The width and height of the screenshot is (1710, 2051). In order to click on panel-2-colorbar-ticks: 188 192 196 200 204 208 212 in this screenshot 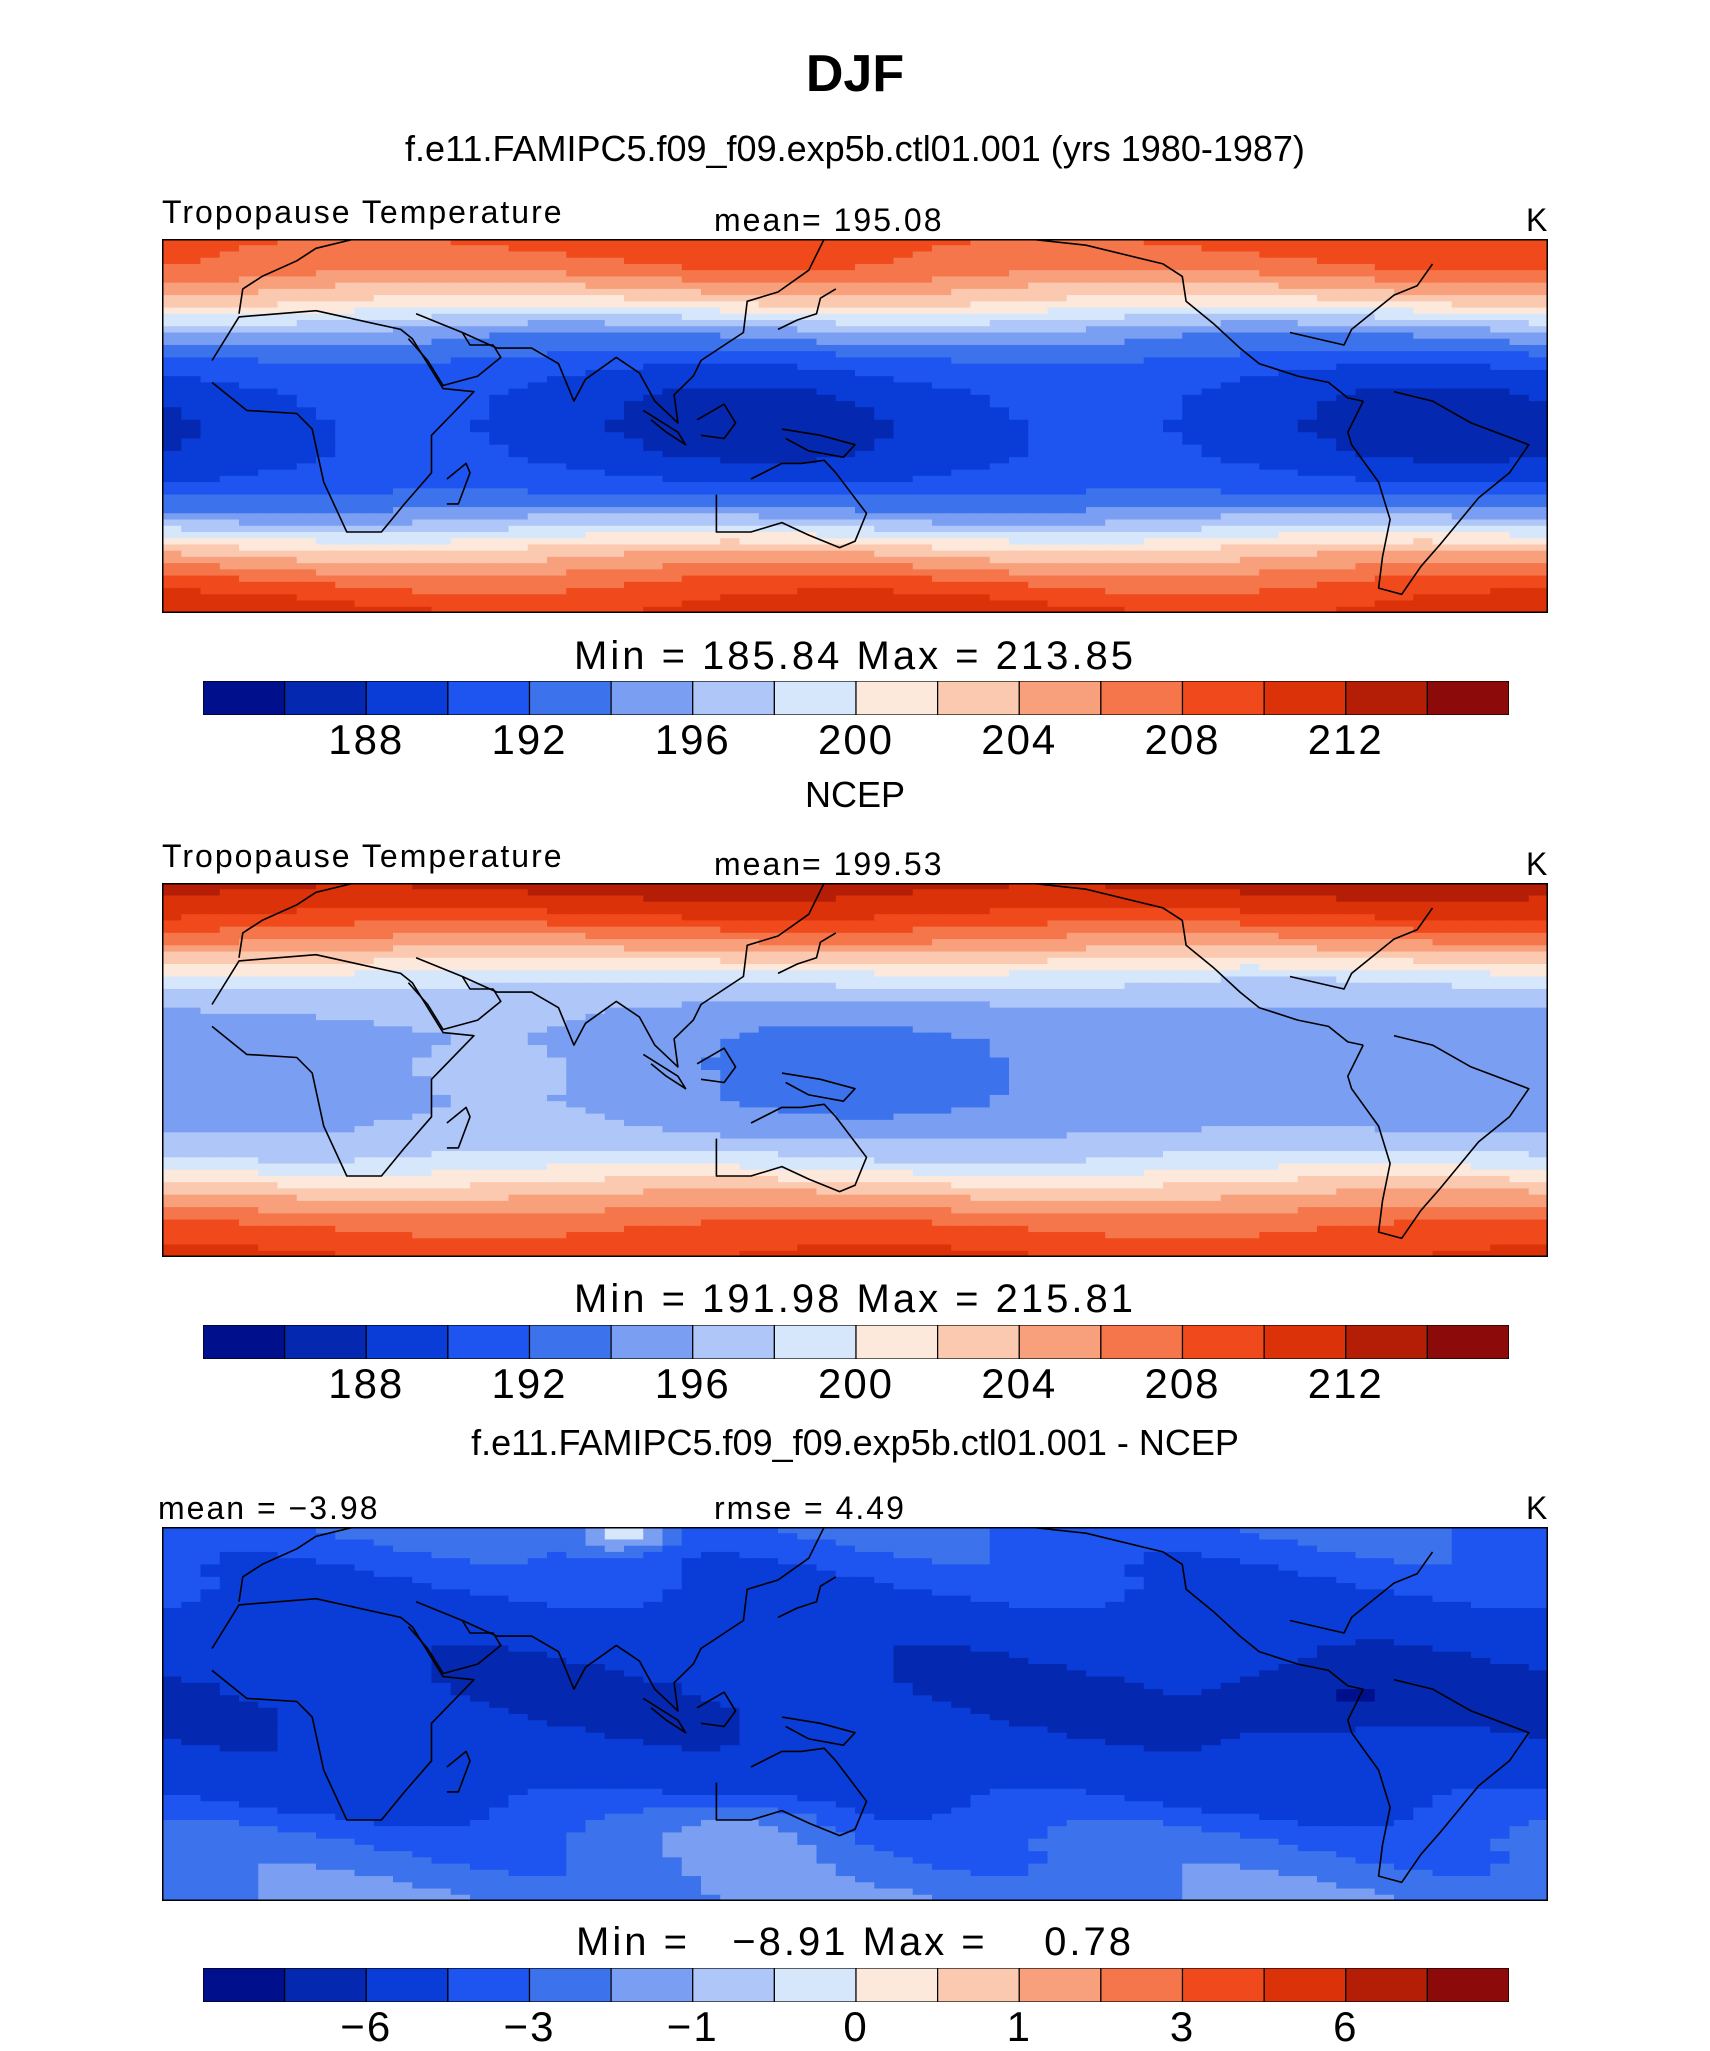, I will do `click(856, 1383)`.